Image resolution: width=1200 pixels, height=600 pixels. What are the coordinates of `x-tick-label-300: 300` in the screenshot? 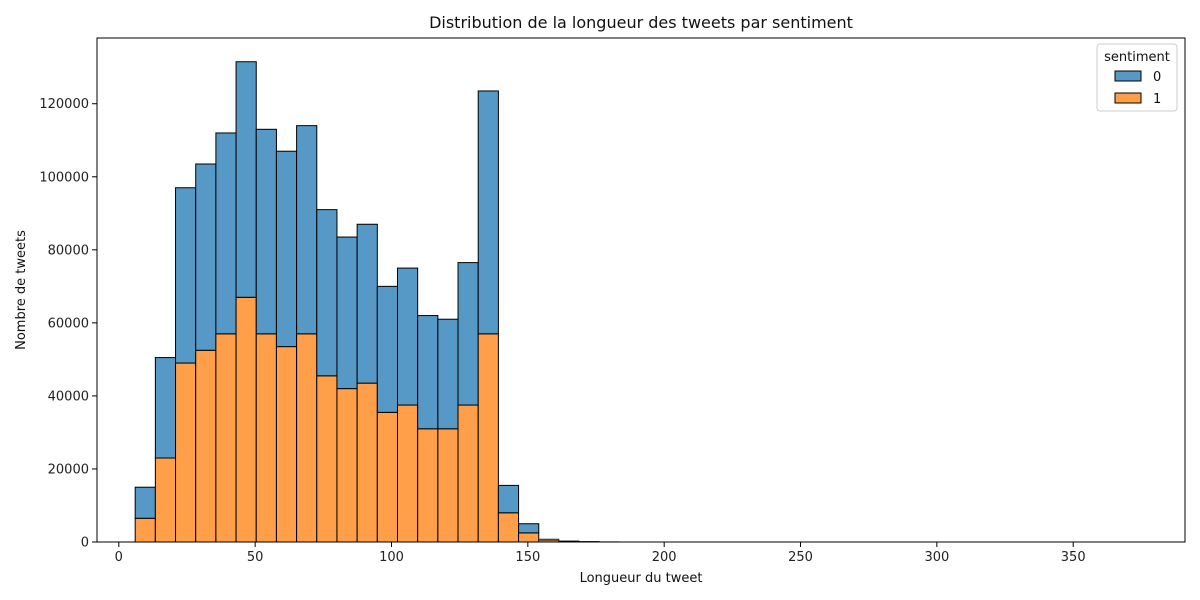 It's located at (936, 557).